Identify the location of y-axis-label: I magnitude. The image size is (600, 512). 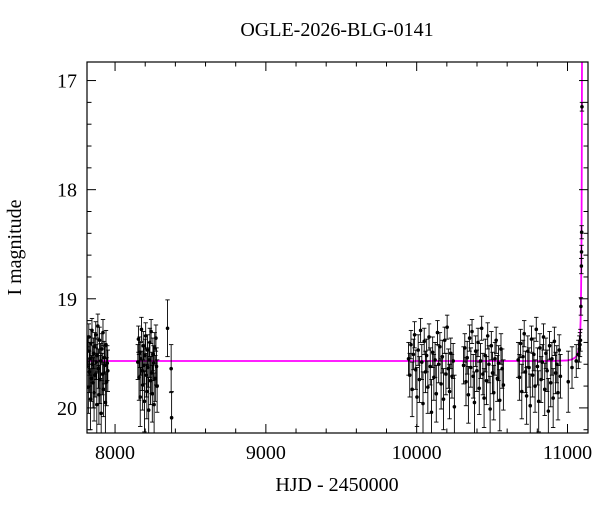
(15, 247).